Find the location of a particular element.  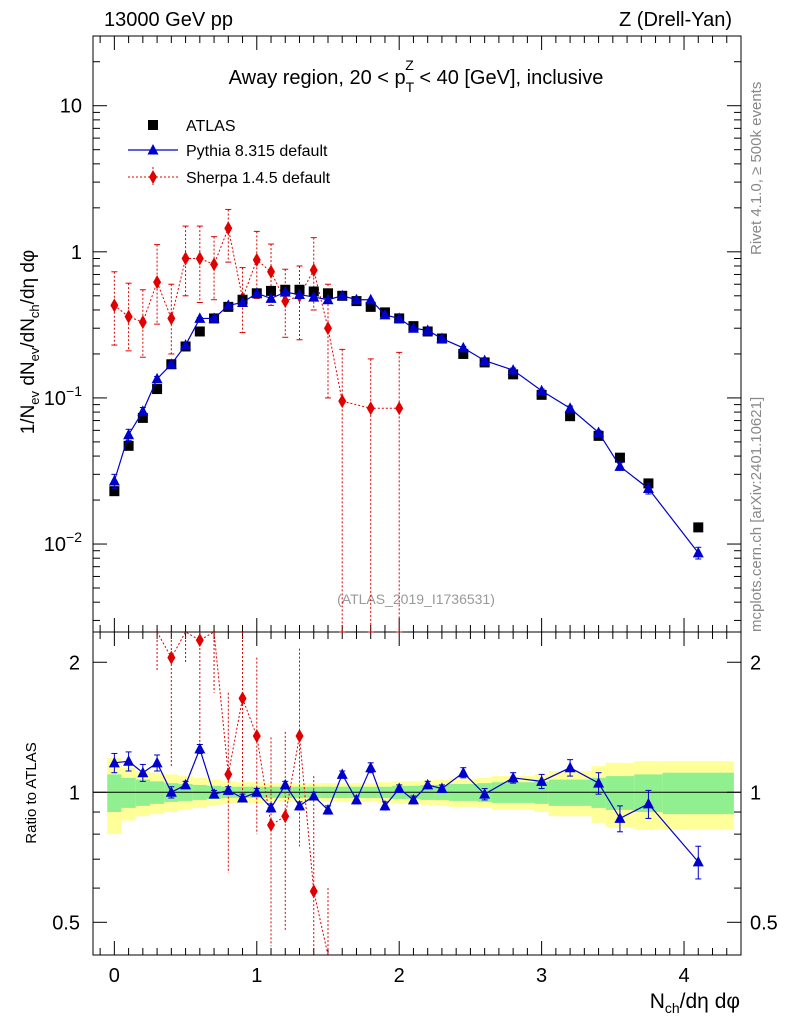

legend-label: Pythia 8.315 default is located at coordinates (257, 151).